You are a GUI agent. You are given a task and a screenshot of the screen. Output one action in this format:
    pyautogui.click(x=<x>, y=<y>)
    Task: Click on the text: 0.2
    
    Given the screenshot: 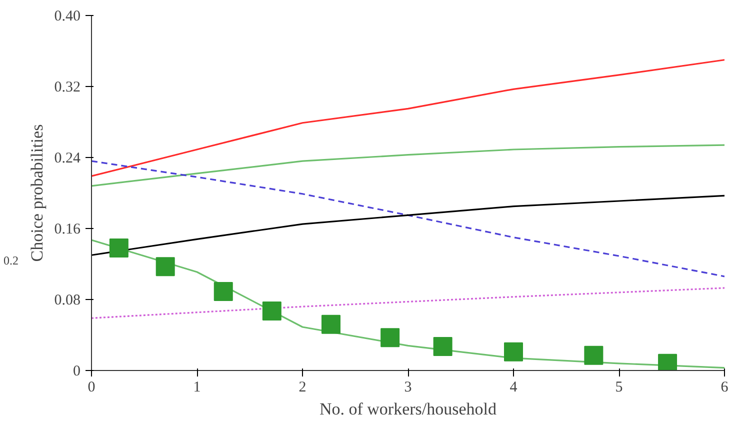 What is the action you would take?
    pyautogui.click(x=11, y=260)
    